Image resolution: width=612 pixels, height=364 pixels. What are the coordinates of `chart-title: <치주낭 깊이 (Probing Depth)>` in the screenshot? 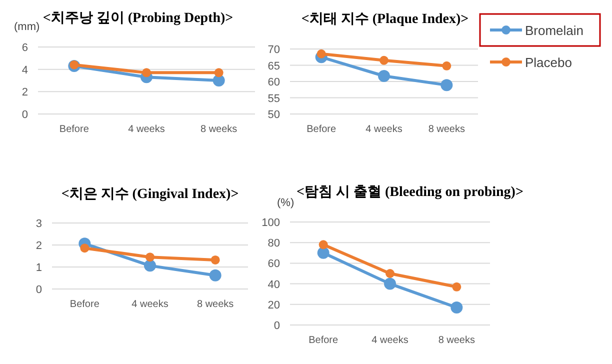 It's located at (138, 18).